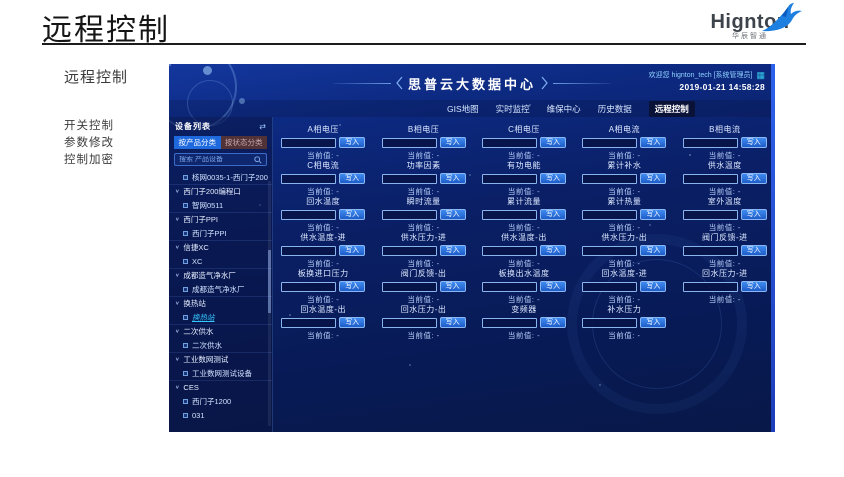 This screenshot has width=844, height=477. I want to click on tree-group-row: ∨ 西门子PPI, so click(220, 219).